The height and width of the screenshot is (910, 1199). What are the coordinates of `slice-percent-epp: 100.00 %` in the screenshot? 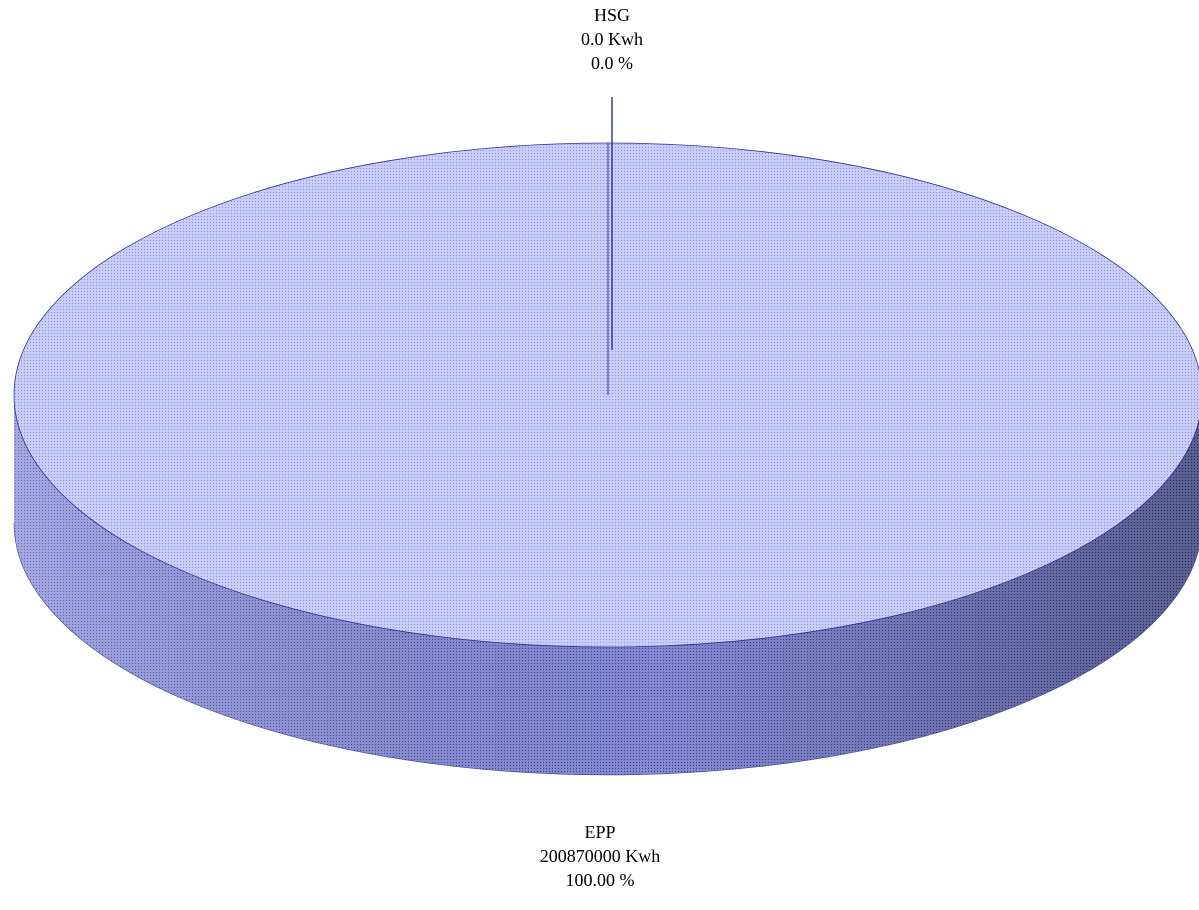 It's located at (600, 880).